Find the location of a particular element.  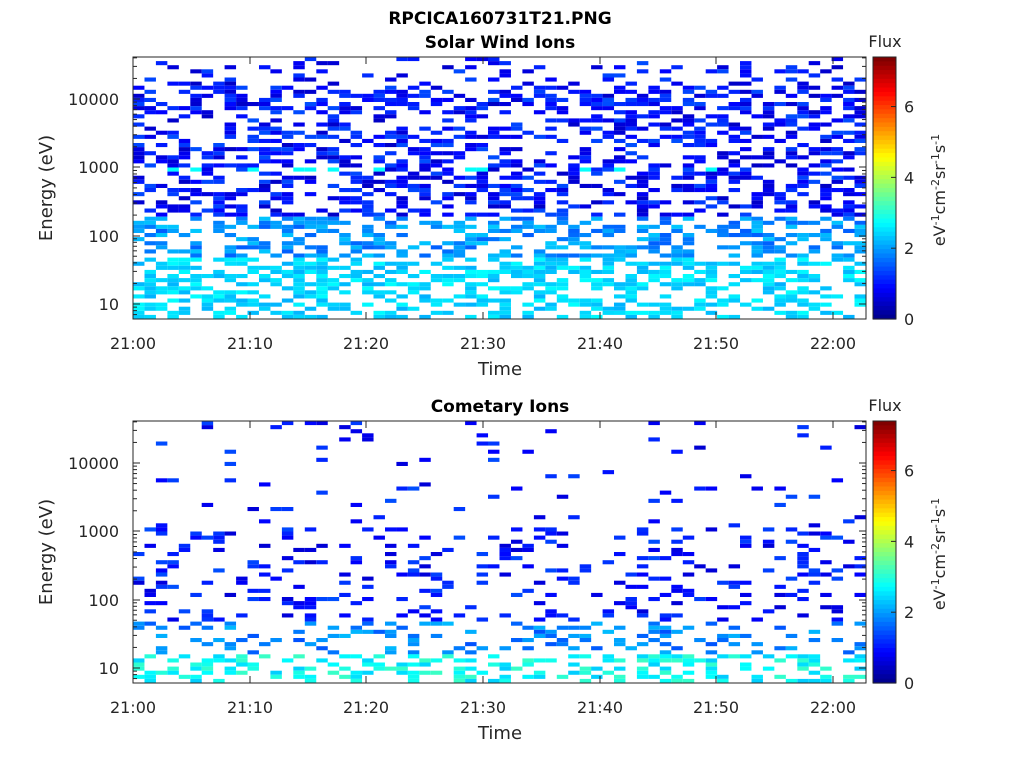

panel-title: Solar Wind Ions is located at coordinates (500, 43).